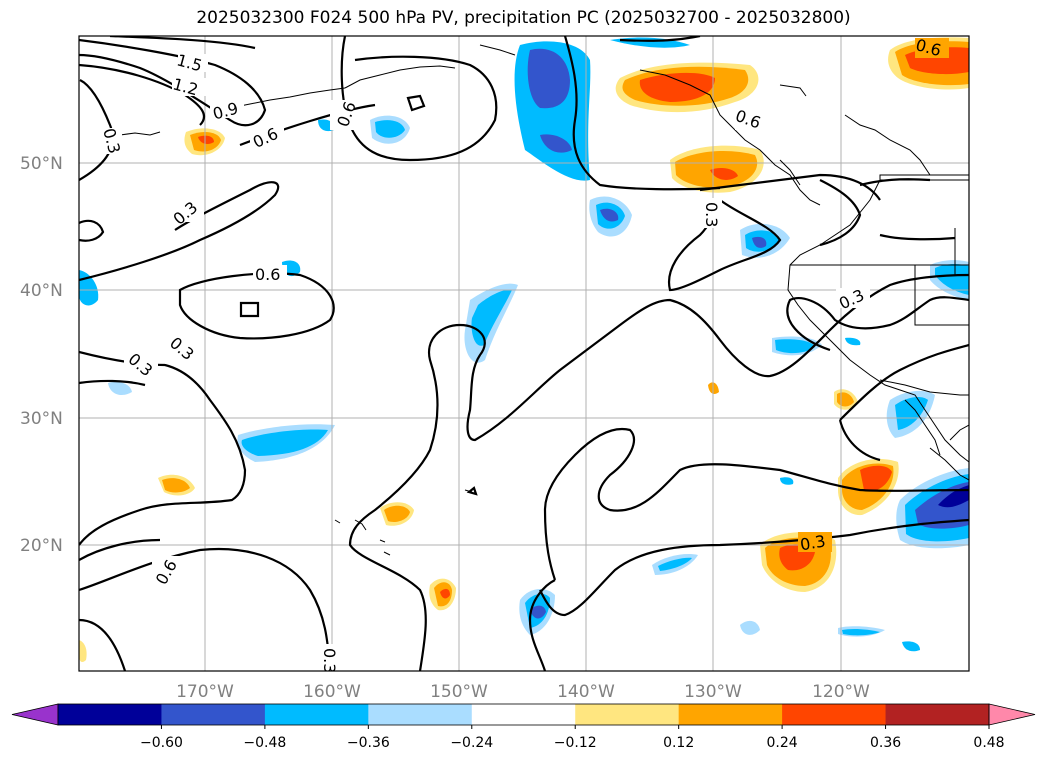 The image size is (1047, 765). What do you see at coordinates (782, 743) in the screenshot?
I see `colorbar-tick-label: 0.24` at bounding box center [782, 743].